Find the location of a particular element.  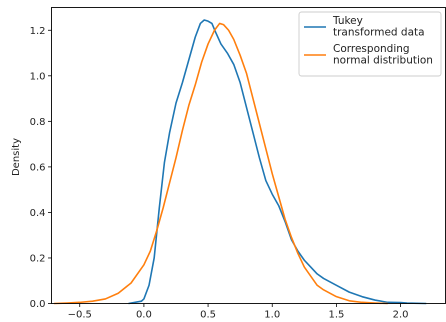

y-axis: 0.0 0.2 0.4 0.6 0.8 1.0 1.2 is located at coordinates (41, 168).